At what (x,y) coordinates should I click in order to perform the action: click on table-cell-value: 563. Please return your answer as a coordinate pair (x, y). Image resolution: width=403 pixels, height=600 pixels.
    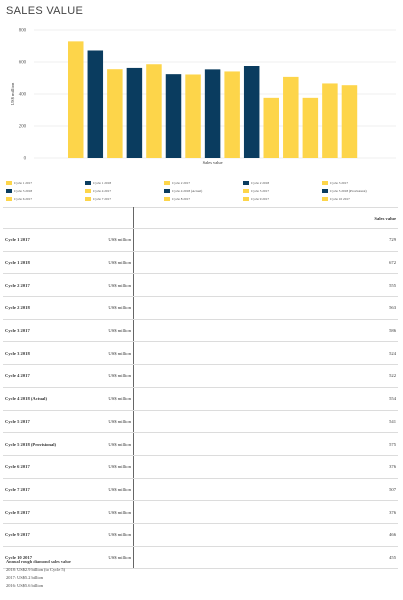
    Looking at the image, I should click on (265, 308).